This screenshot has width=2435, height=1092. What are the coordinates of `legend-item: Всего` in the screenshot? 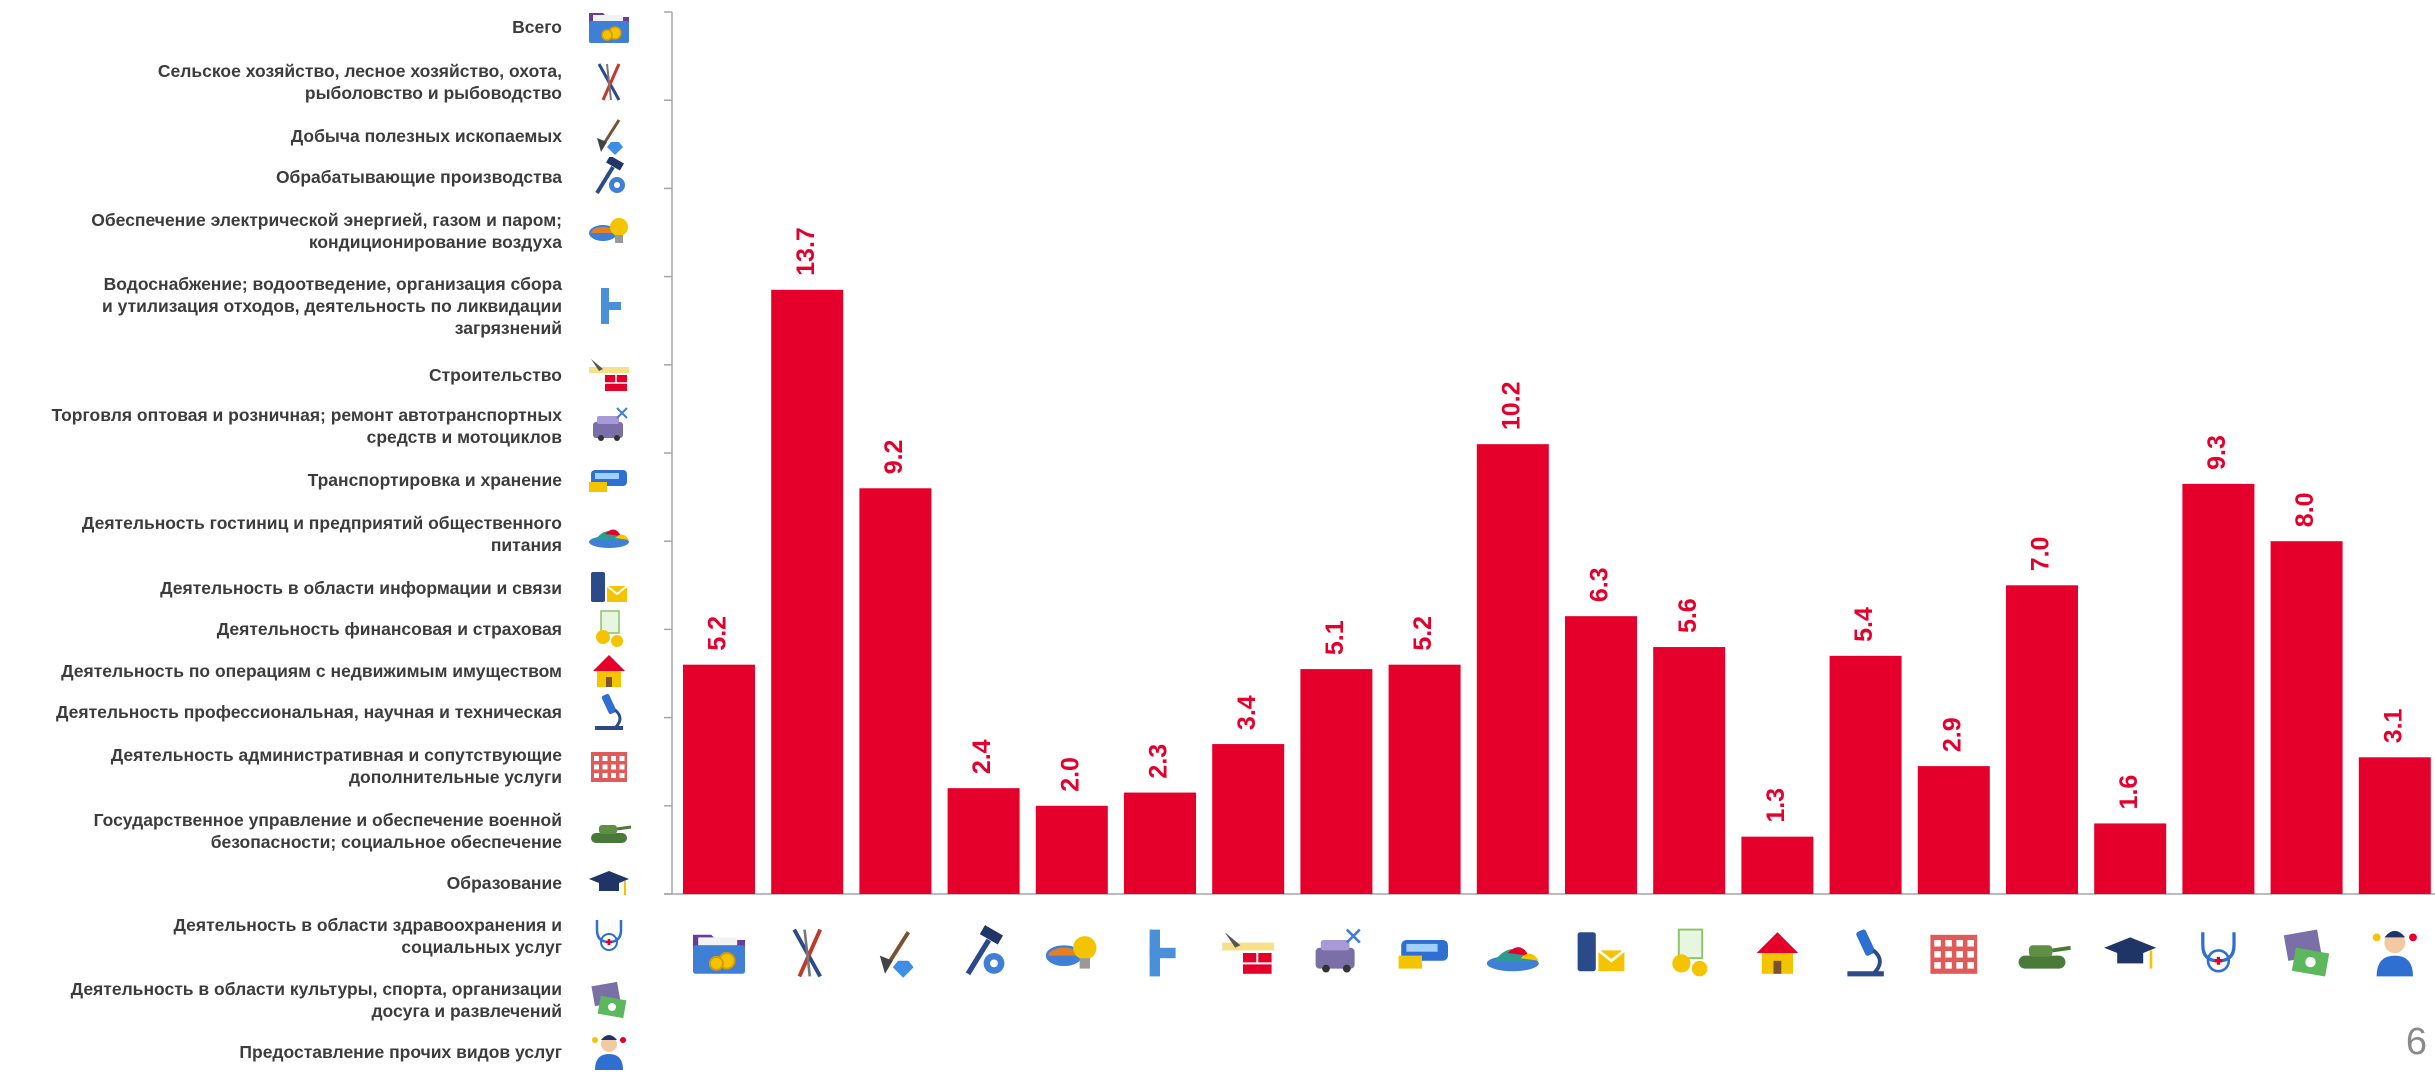 It's located at (330, 33).